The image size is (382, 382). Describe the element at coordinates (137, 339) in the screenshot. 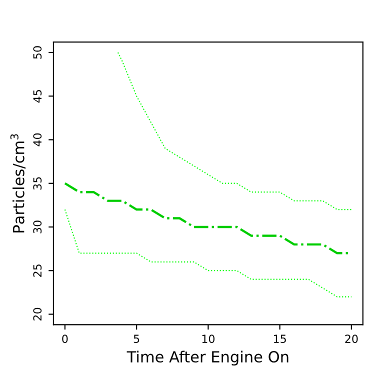

I see `x-tick-label: 5` at that location.